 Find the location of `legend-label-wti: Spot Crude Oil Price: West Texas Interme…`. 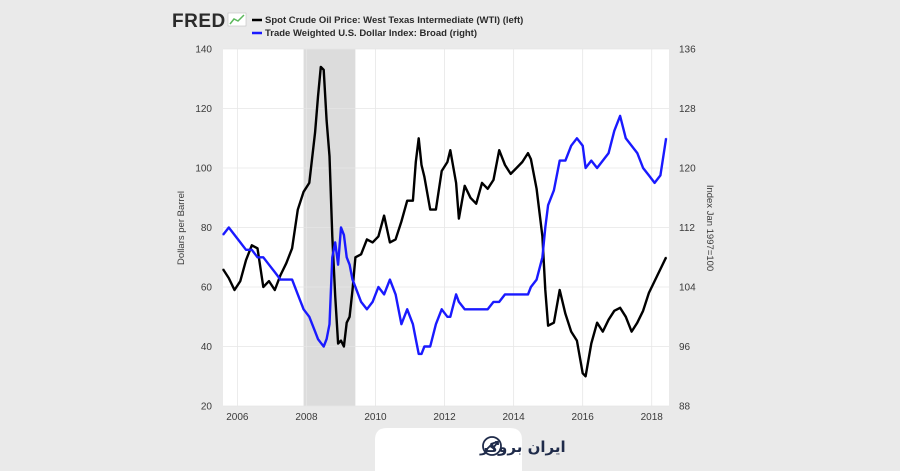

legend-label-wti: Spot Crude Oil Price: West Texas Interme… is located at coordinates (394, 20).